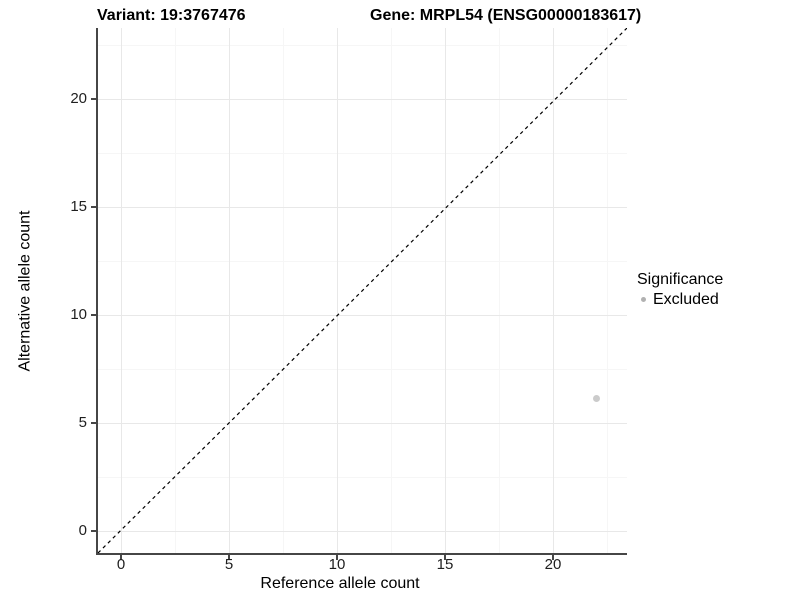 The width and height of the screenshot is (800, 600). What do you see at coordinates (506, 15) in the screenshot?
I see `gene-title: Gene: MRPL54 (ENSG00000183617)` at bounding box center [506, 15].